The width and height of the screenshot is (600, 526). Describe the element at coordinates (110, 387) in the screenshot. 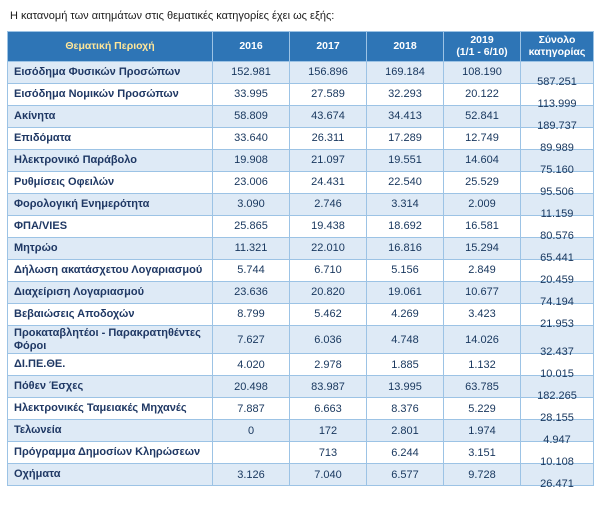

I see `category-label: Πόθεν Έσχες` at that location.